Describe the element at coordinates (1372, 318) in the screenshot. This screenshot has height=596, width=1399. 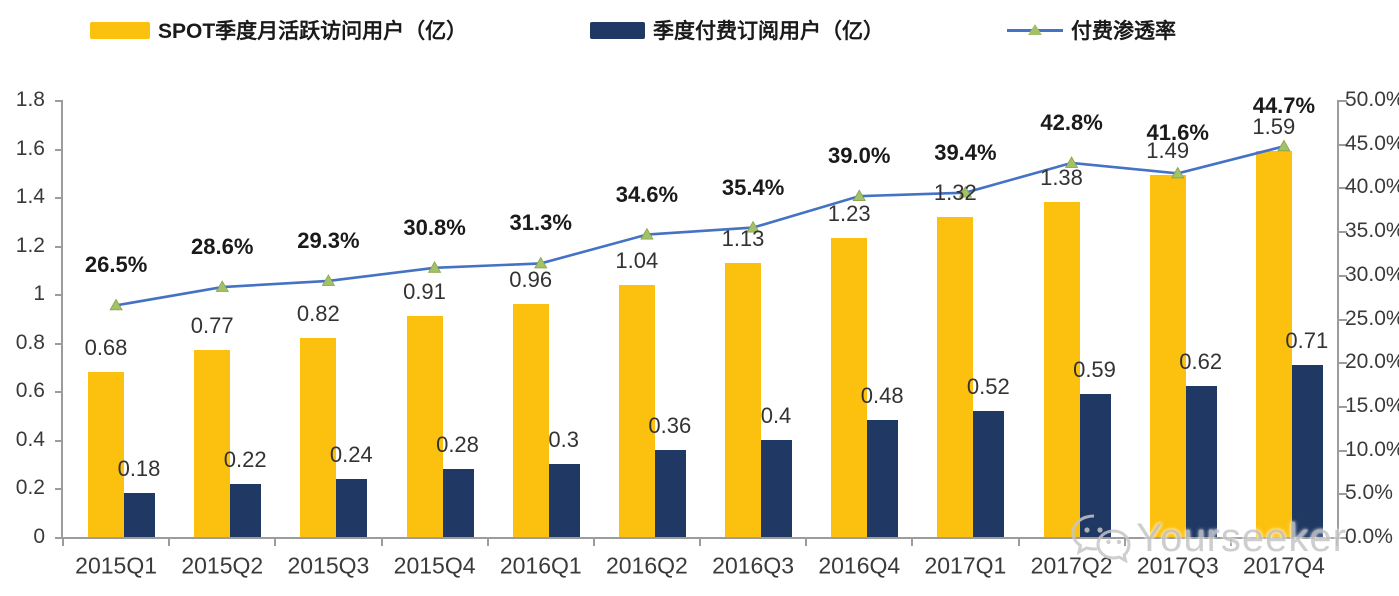
I see `right-tick-label: 25.0%` at that location.